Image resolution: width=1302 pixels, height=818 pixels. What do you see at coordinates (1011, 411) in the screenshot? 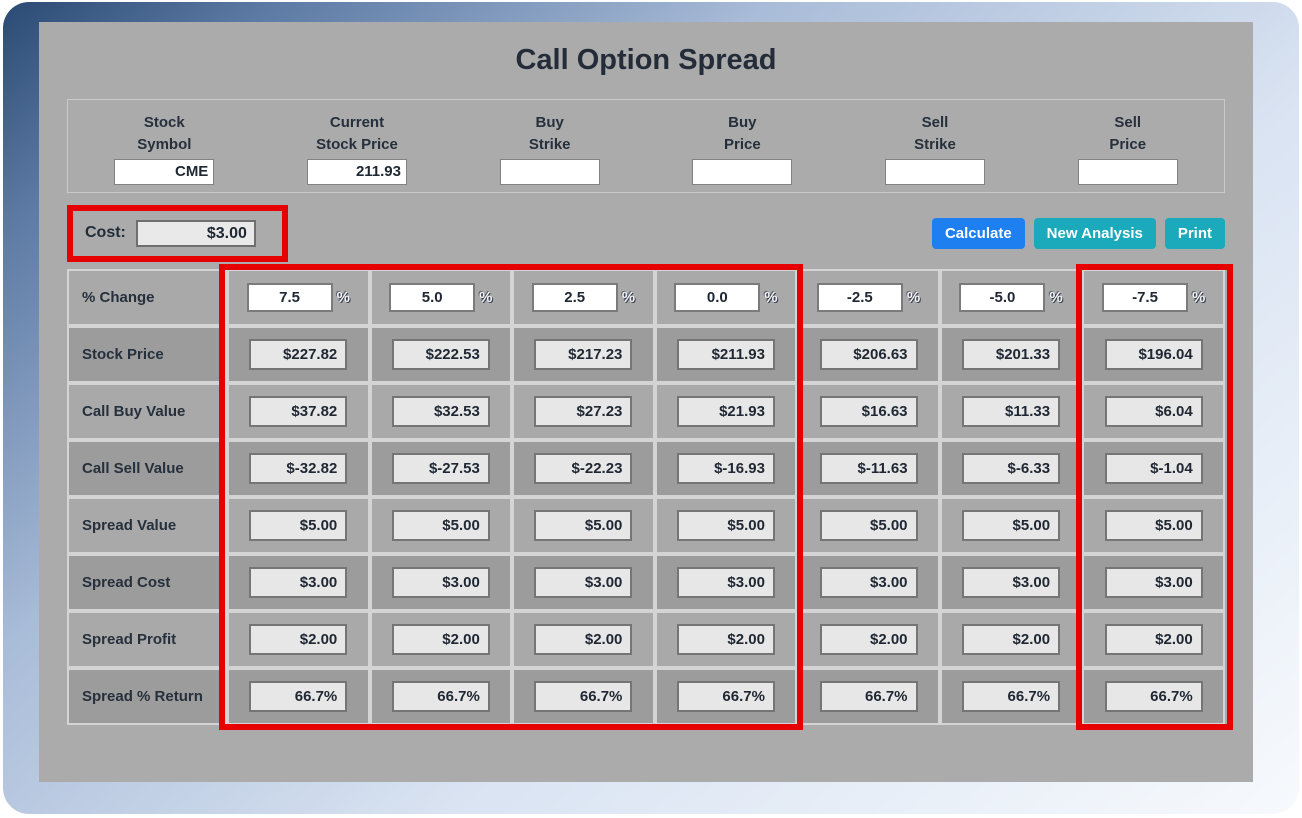
I see `table-cell: $11.33` at bounding box center [1011, 411].